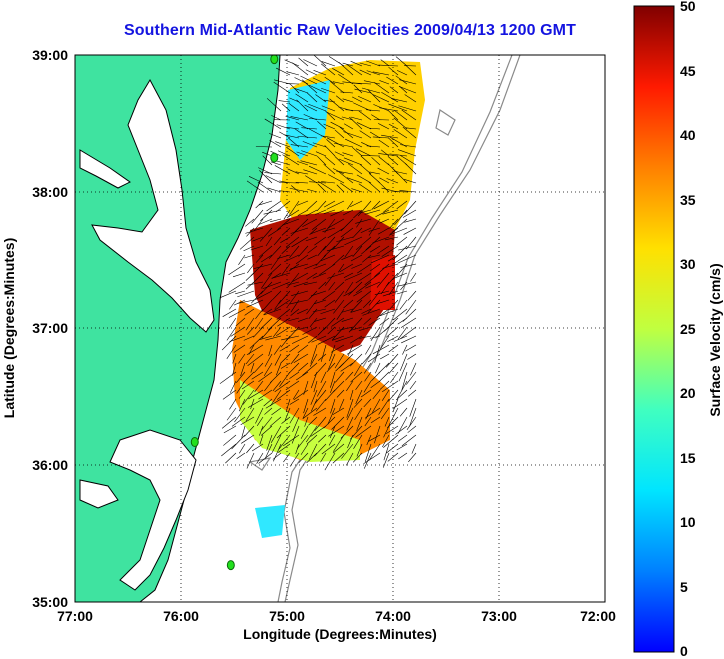  Describe the element at coordinates (230, 565) in the screenshot. I see `station-marker` at that location.